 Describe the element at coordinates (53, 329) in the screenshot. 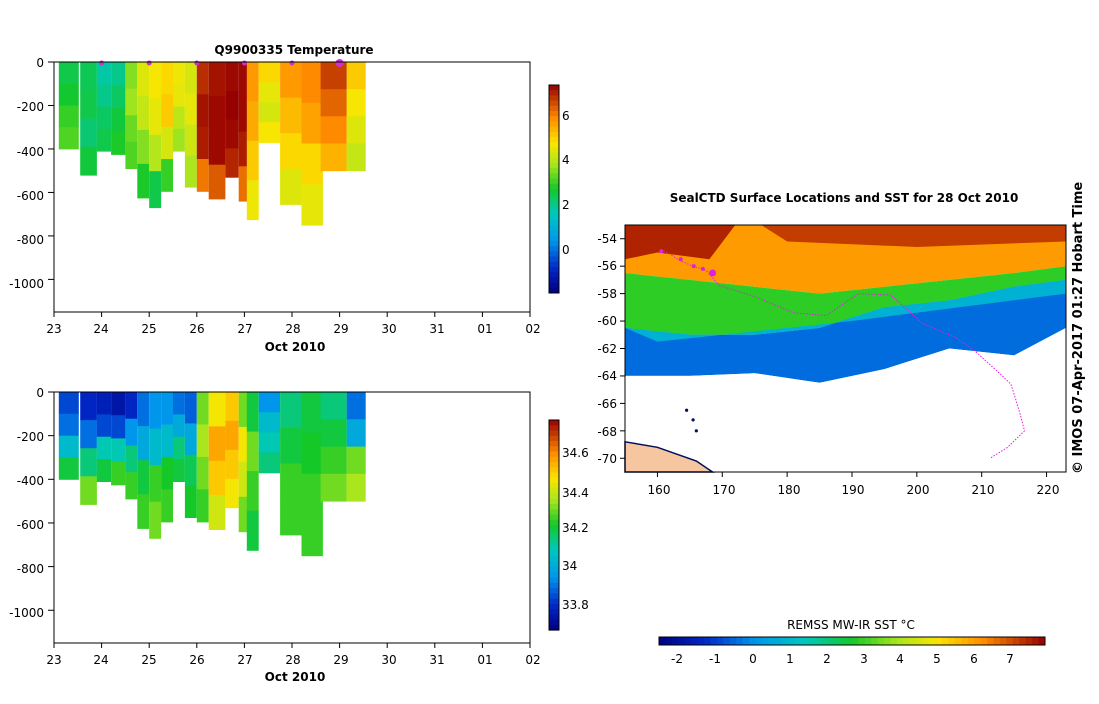

I see `x-tick: 23` at that location.